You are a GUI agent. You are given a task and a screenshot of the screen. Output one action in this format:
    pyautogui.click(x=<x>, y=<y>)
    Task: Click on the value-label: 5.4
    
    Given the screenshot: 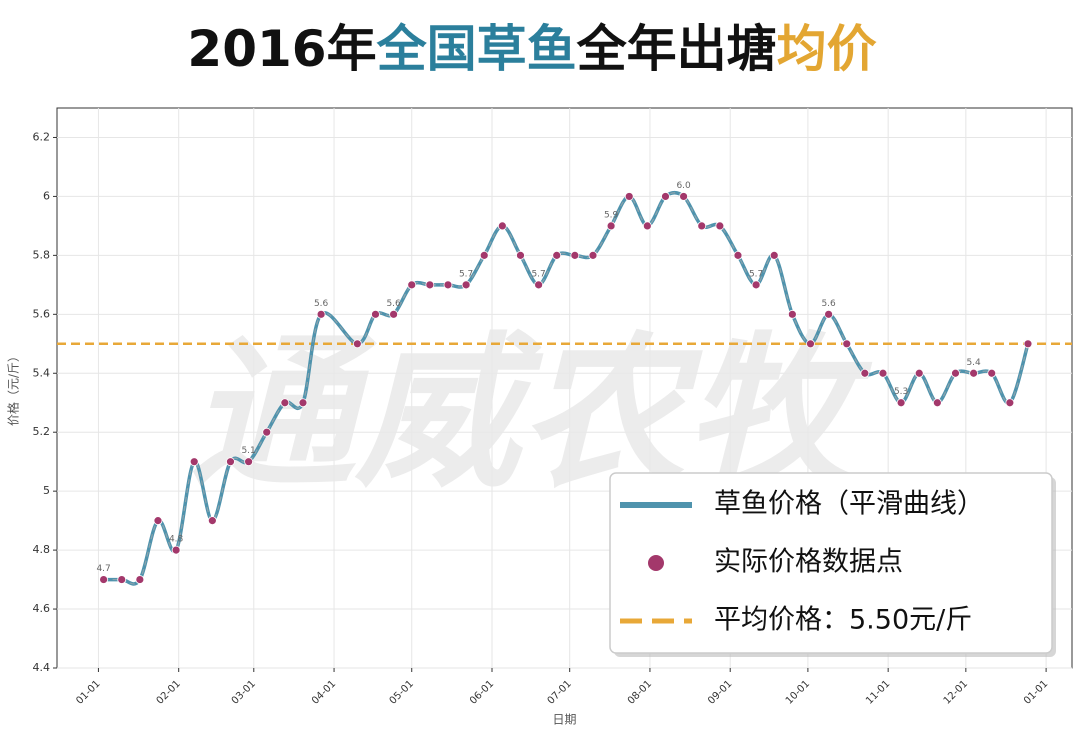 What is the action you would take?
    pyautogui.click(x=973, y=363)
    